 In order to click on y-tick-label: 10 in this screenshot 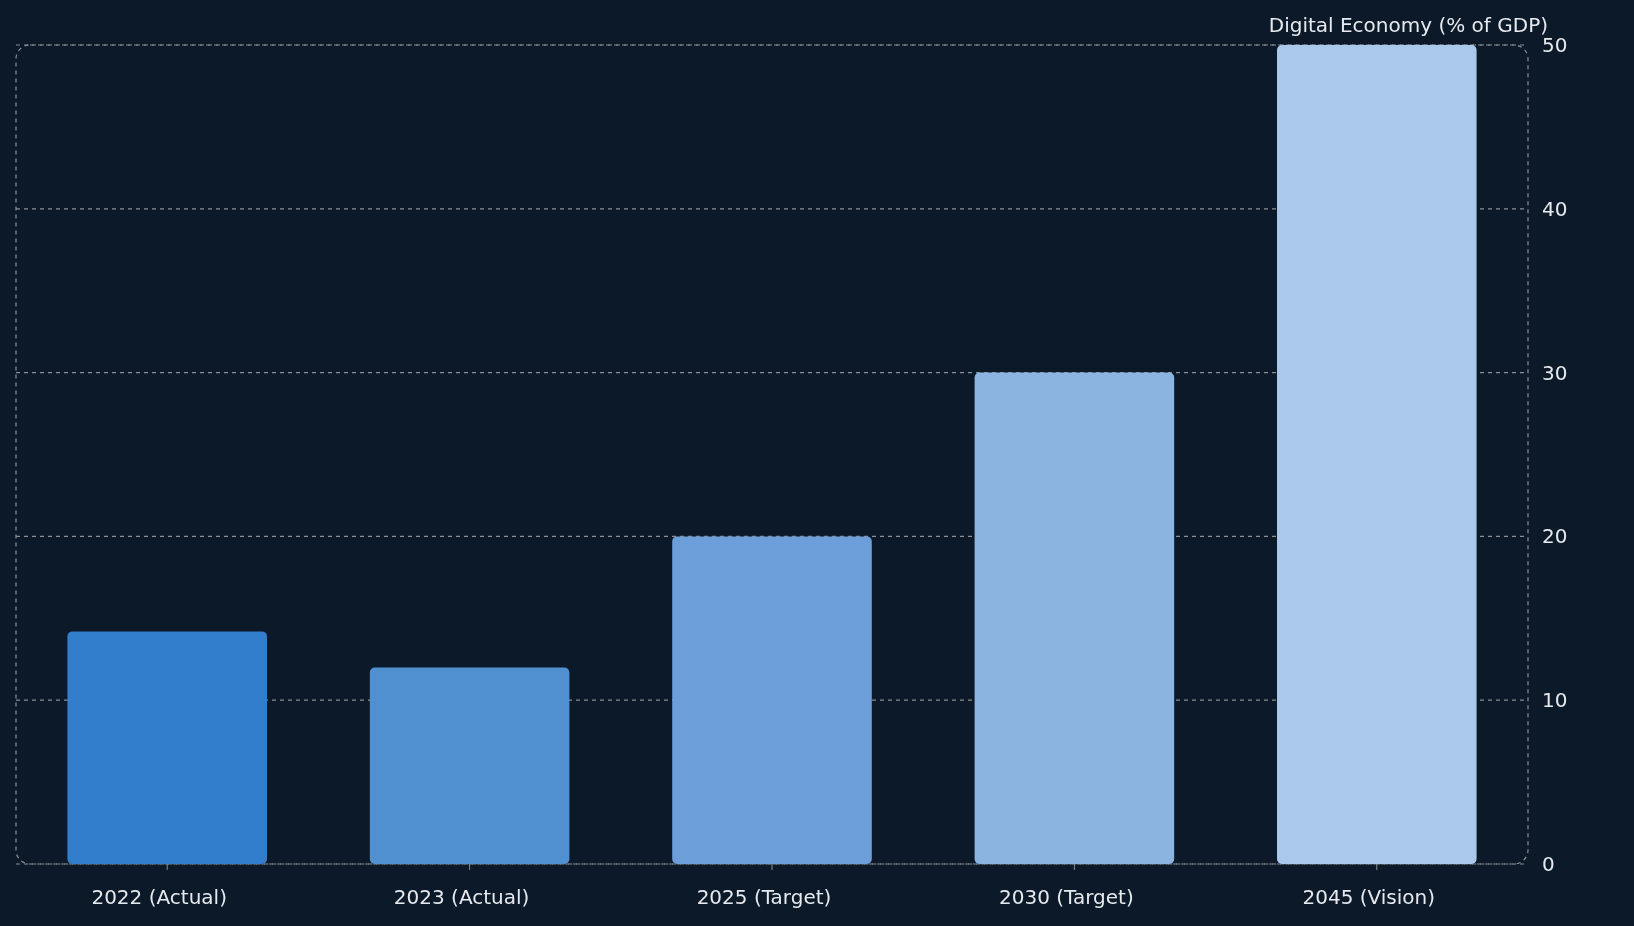, I will do `click(1555, 700)`.